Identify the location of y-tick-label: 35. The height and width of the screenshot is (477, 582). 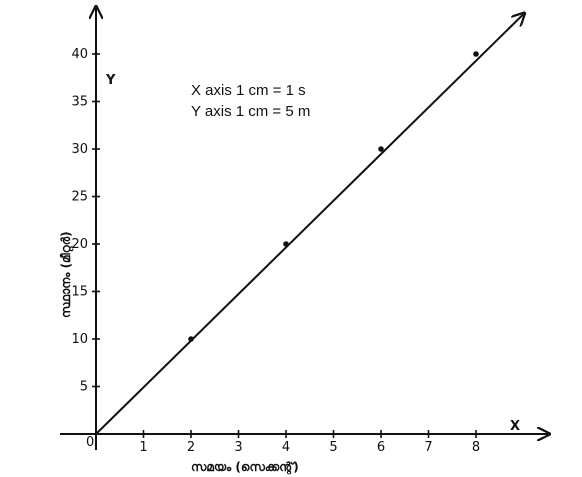
(79, 102).